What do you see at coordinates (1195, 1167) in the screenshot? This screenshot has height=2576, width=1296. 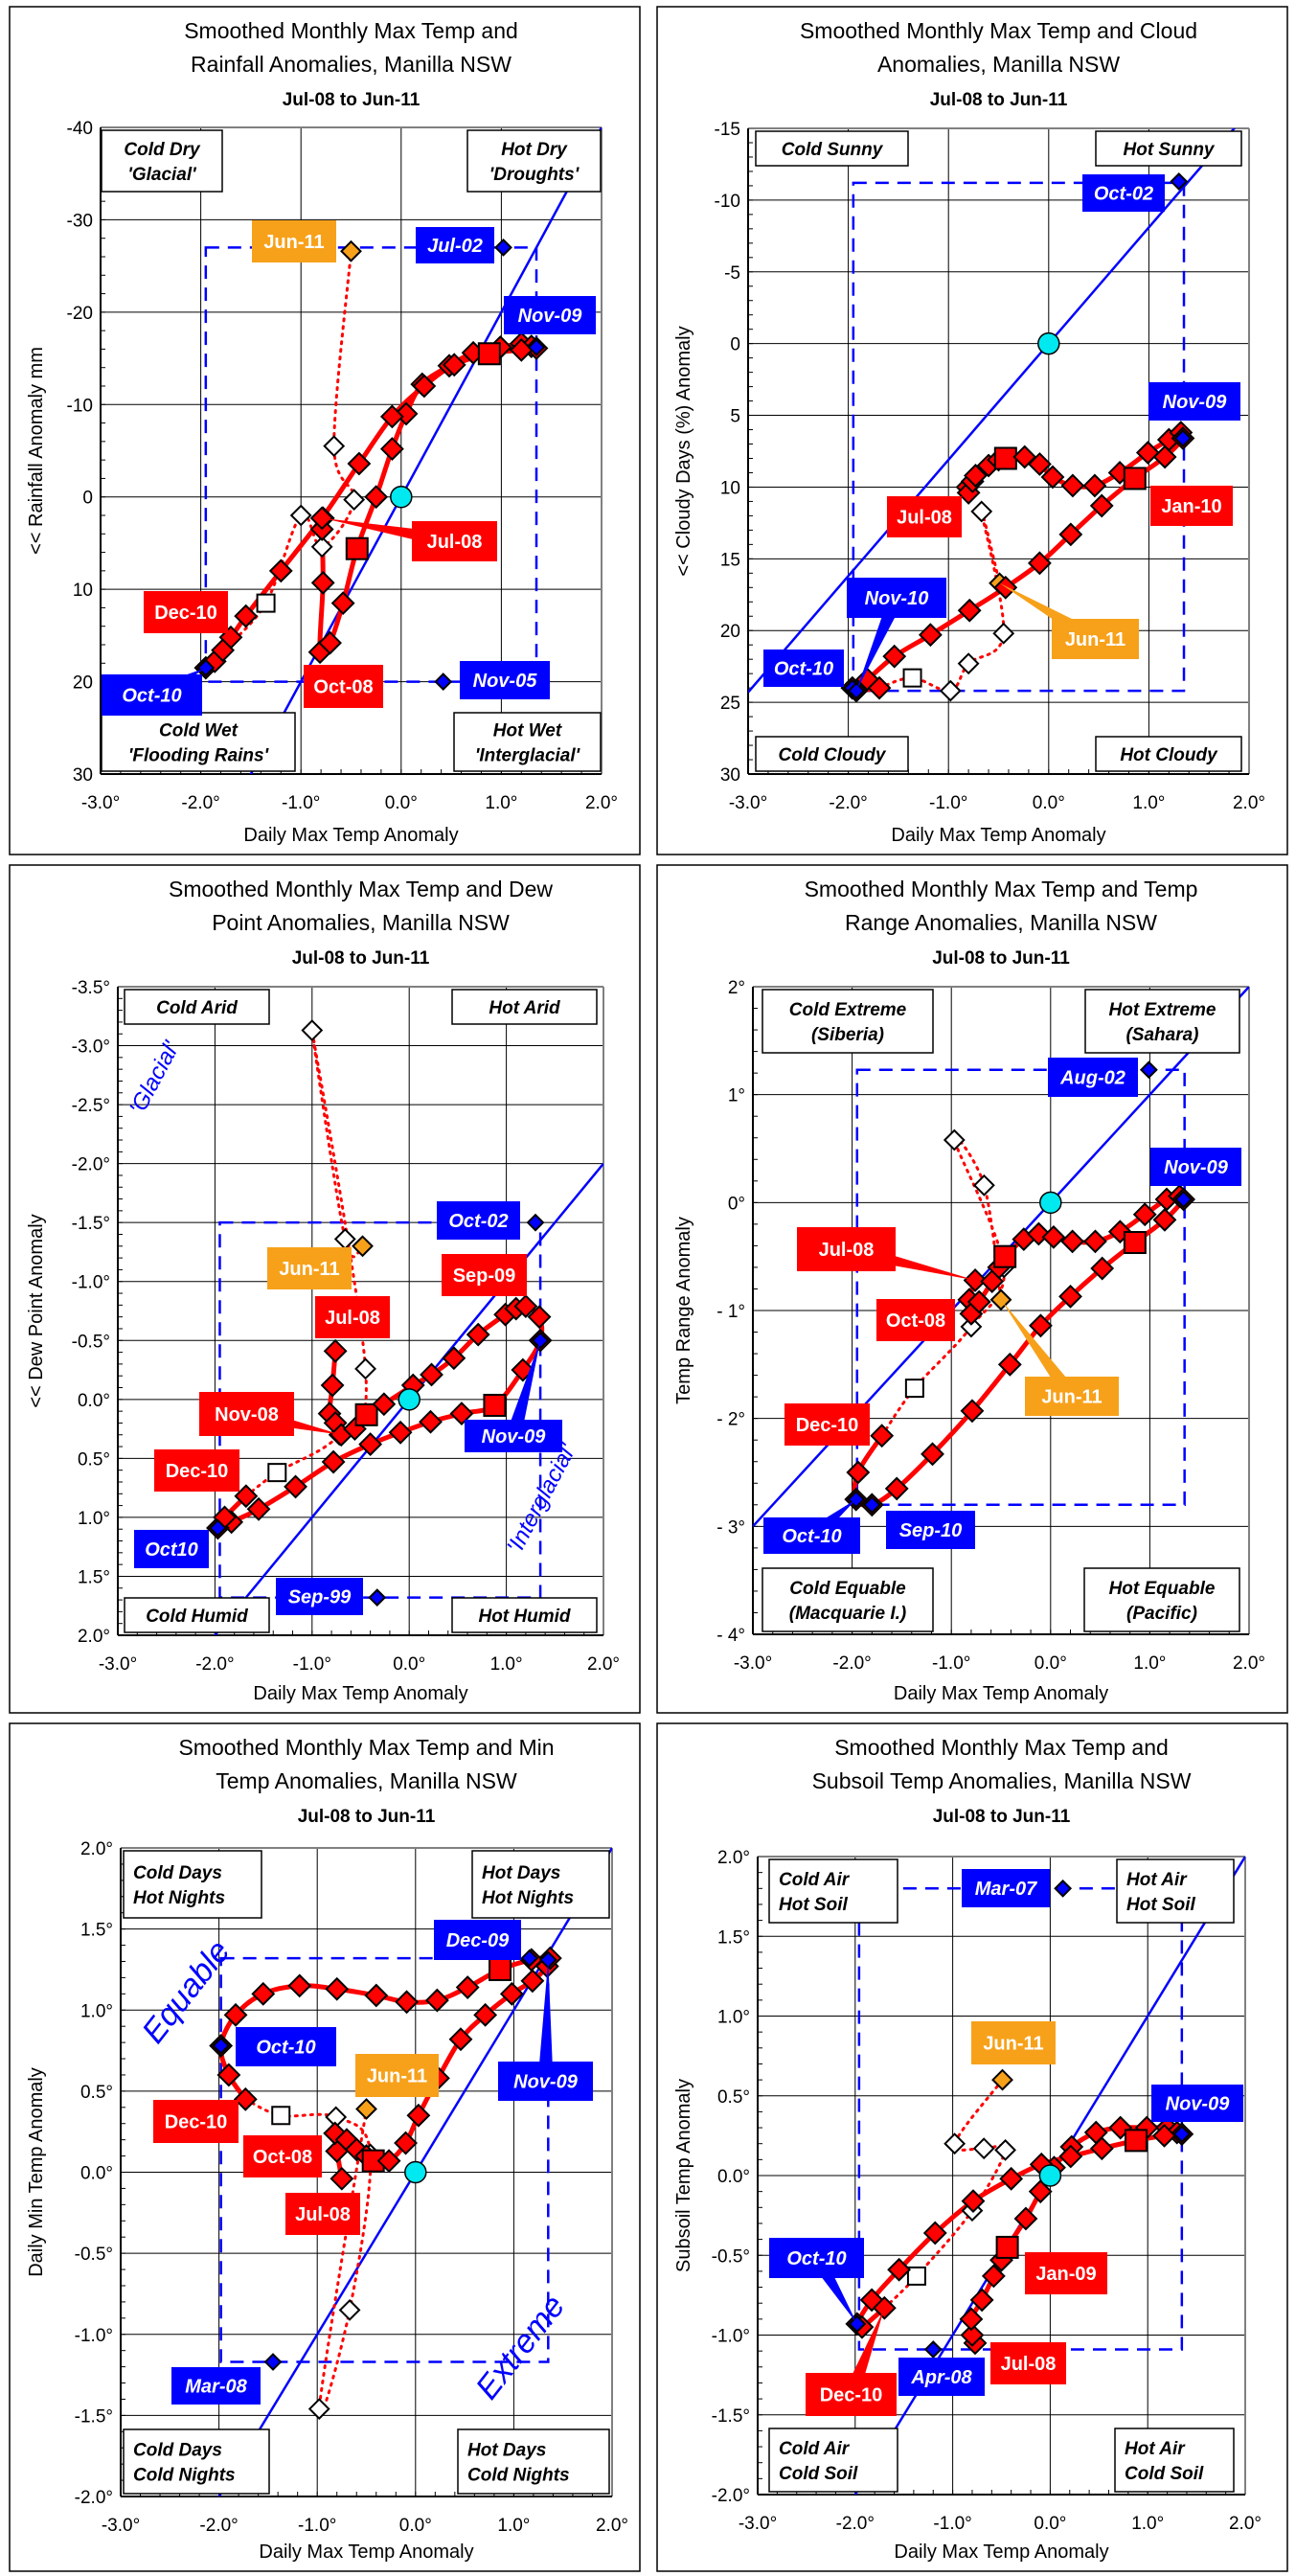 I see `callout-blue-nov-09: Nov-09` at bounding box center [1195, 1167].